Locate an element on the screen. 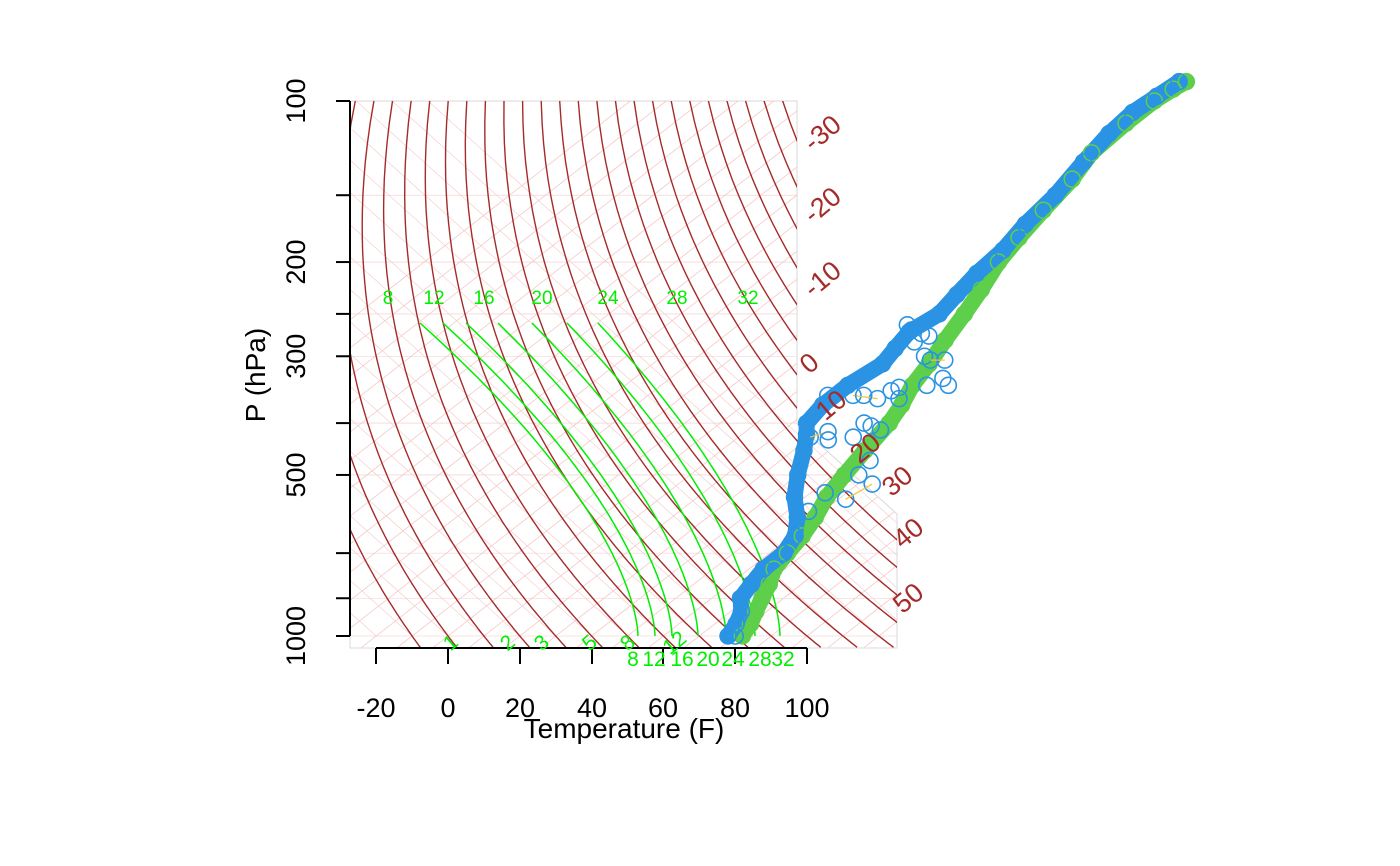 This screenshot has height=866, width=1400. x-tick-label: 20 is located at coordinates (520, 708).